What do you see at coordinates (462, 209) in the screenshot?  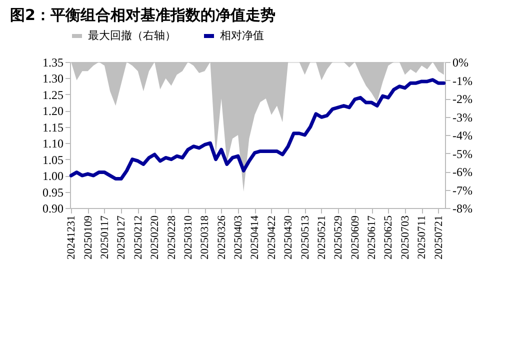 I see `y2-tick-label: -8%` at bounding box center [462, 209].